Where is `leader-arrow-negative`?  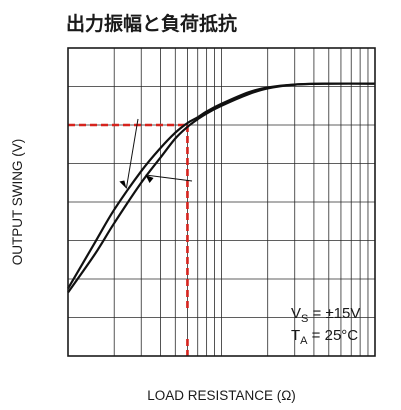
leader-arrow-negative is located at coordinates (123, 184).